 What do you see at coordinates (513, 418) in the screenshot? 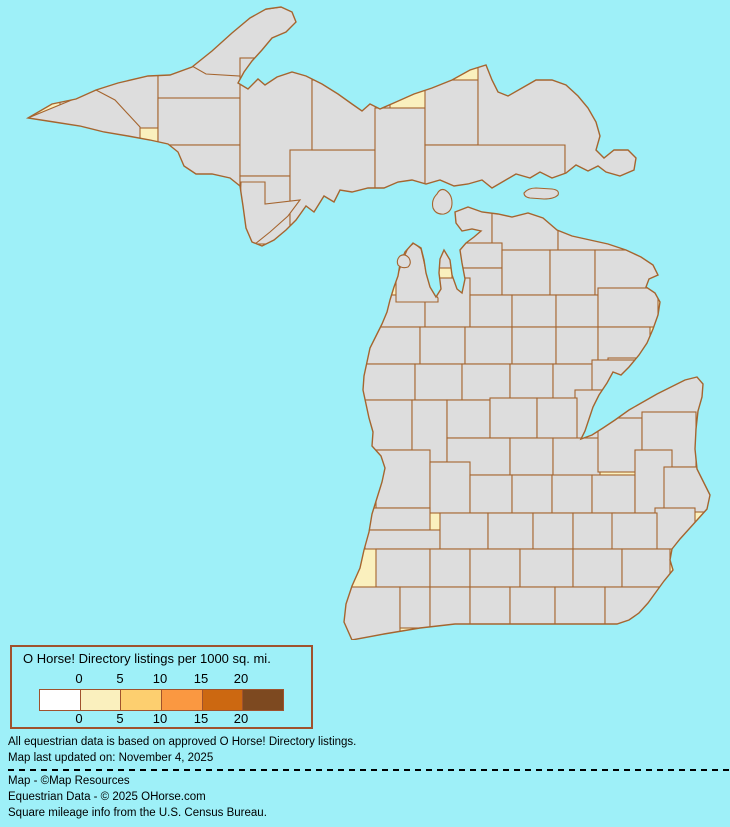
I see `county-isabella` at bounding box center [513, 418].